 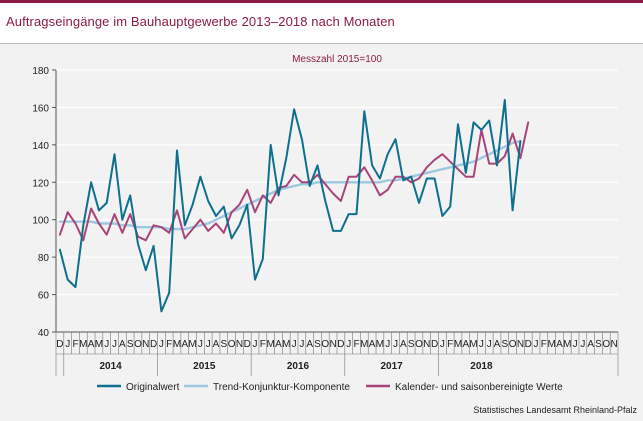 What do you see at coordinates (392, 366) in the screenshot?
I see `x-year-label: 2017` at bounding box center [392, 366].